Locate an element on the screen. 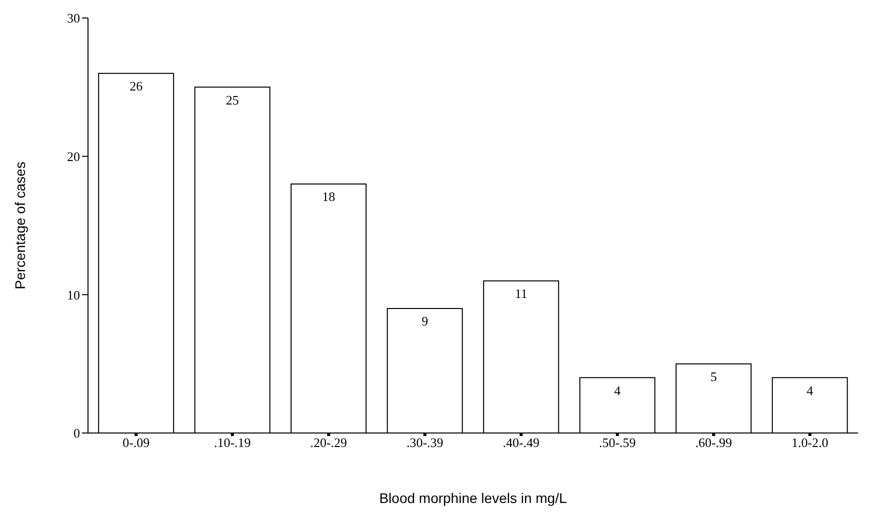 Image resolution: width=878 pixels, height=520 pixels. data-label: 26 is located at coordinates (137, 86).